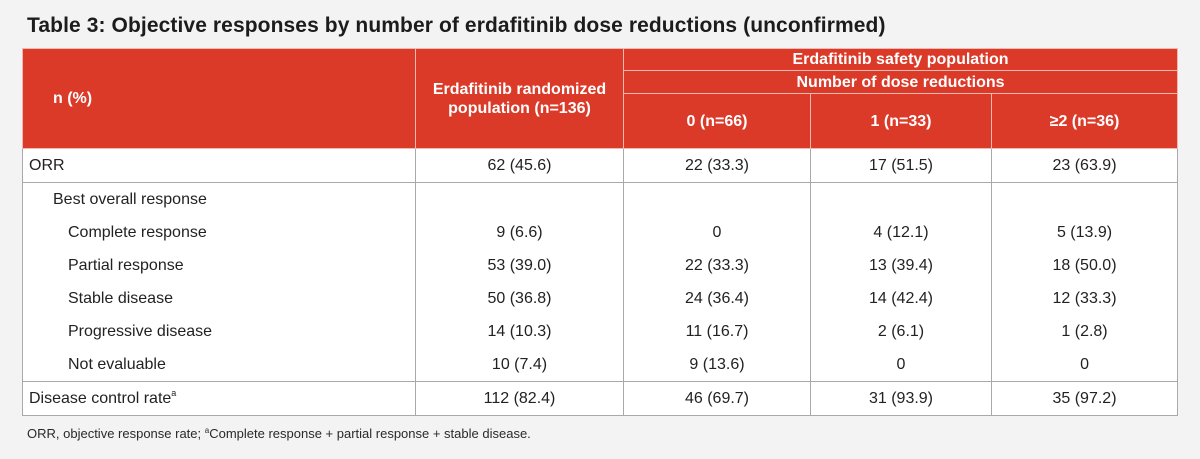  What do you see at coordinates (519, 398) in the screenshot?
I see `cell-randomized: 112 (82.4)` at bounding box center [519, 398].